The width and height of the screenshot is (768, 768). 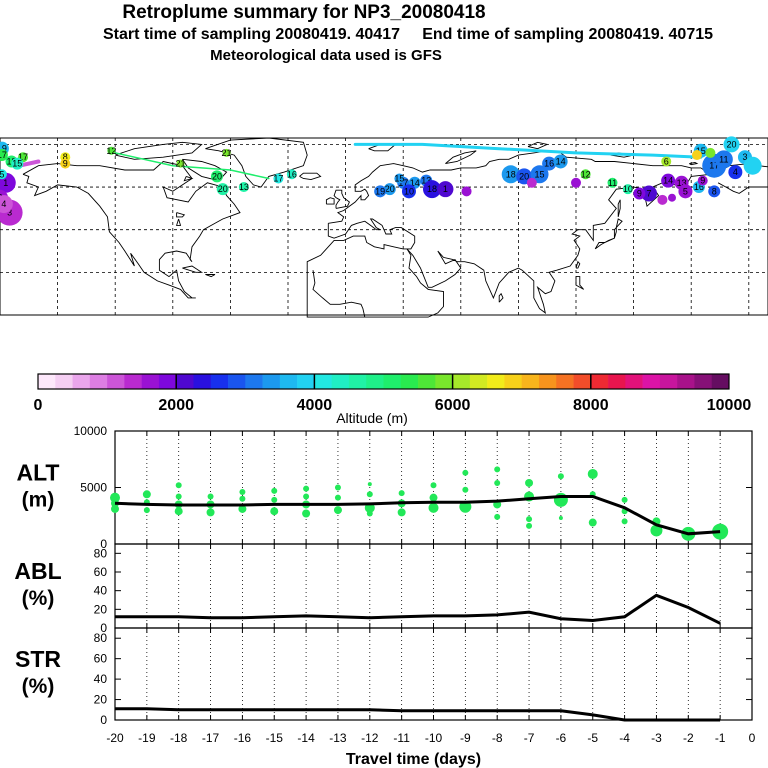 What do you see at coordinates (453, 405) in the screenshot?
I see `colorbar-tick-label: 6000` at bounding box center [453, 405].